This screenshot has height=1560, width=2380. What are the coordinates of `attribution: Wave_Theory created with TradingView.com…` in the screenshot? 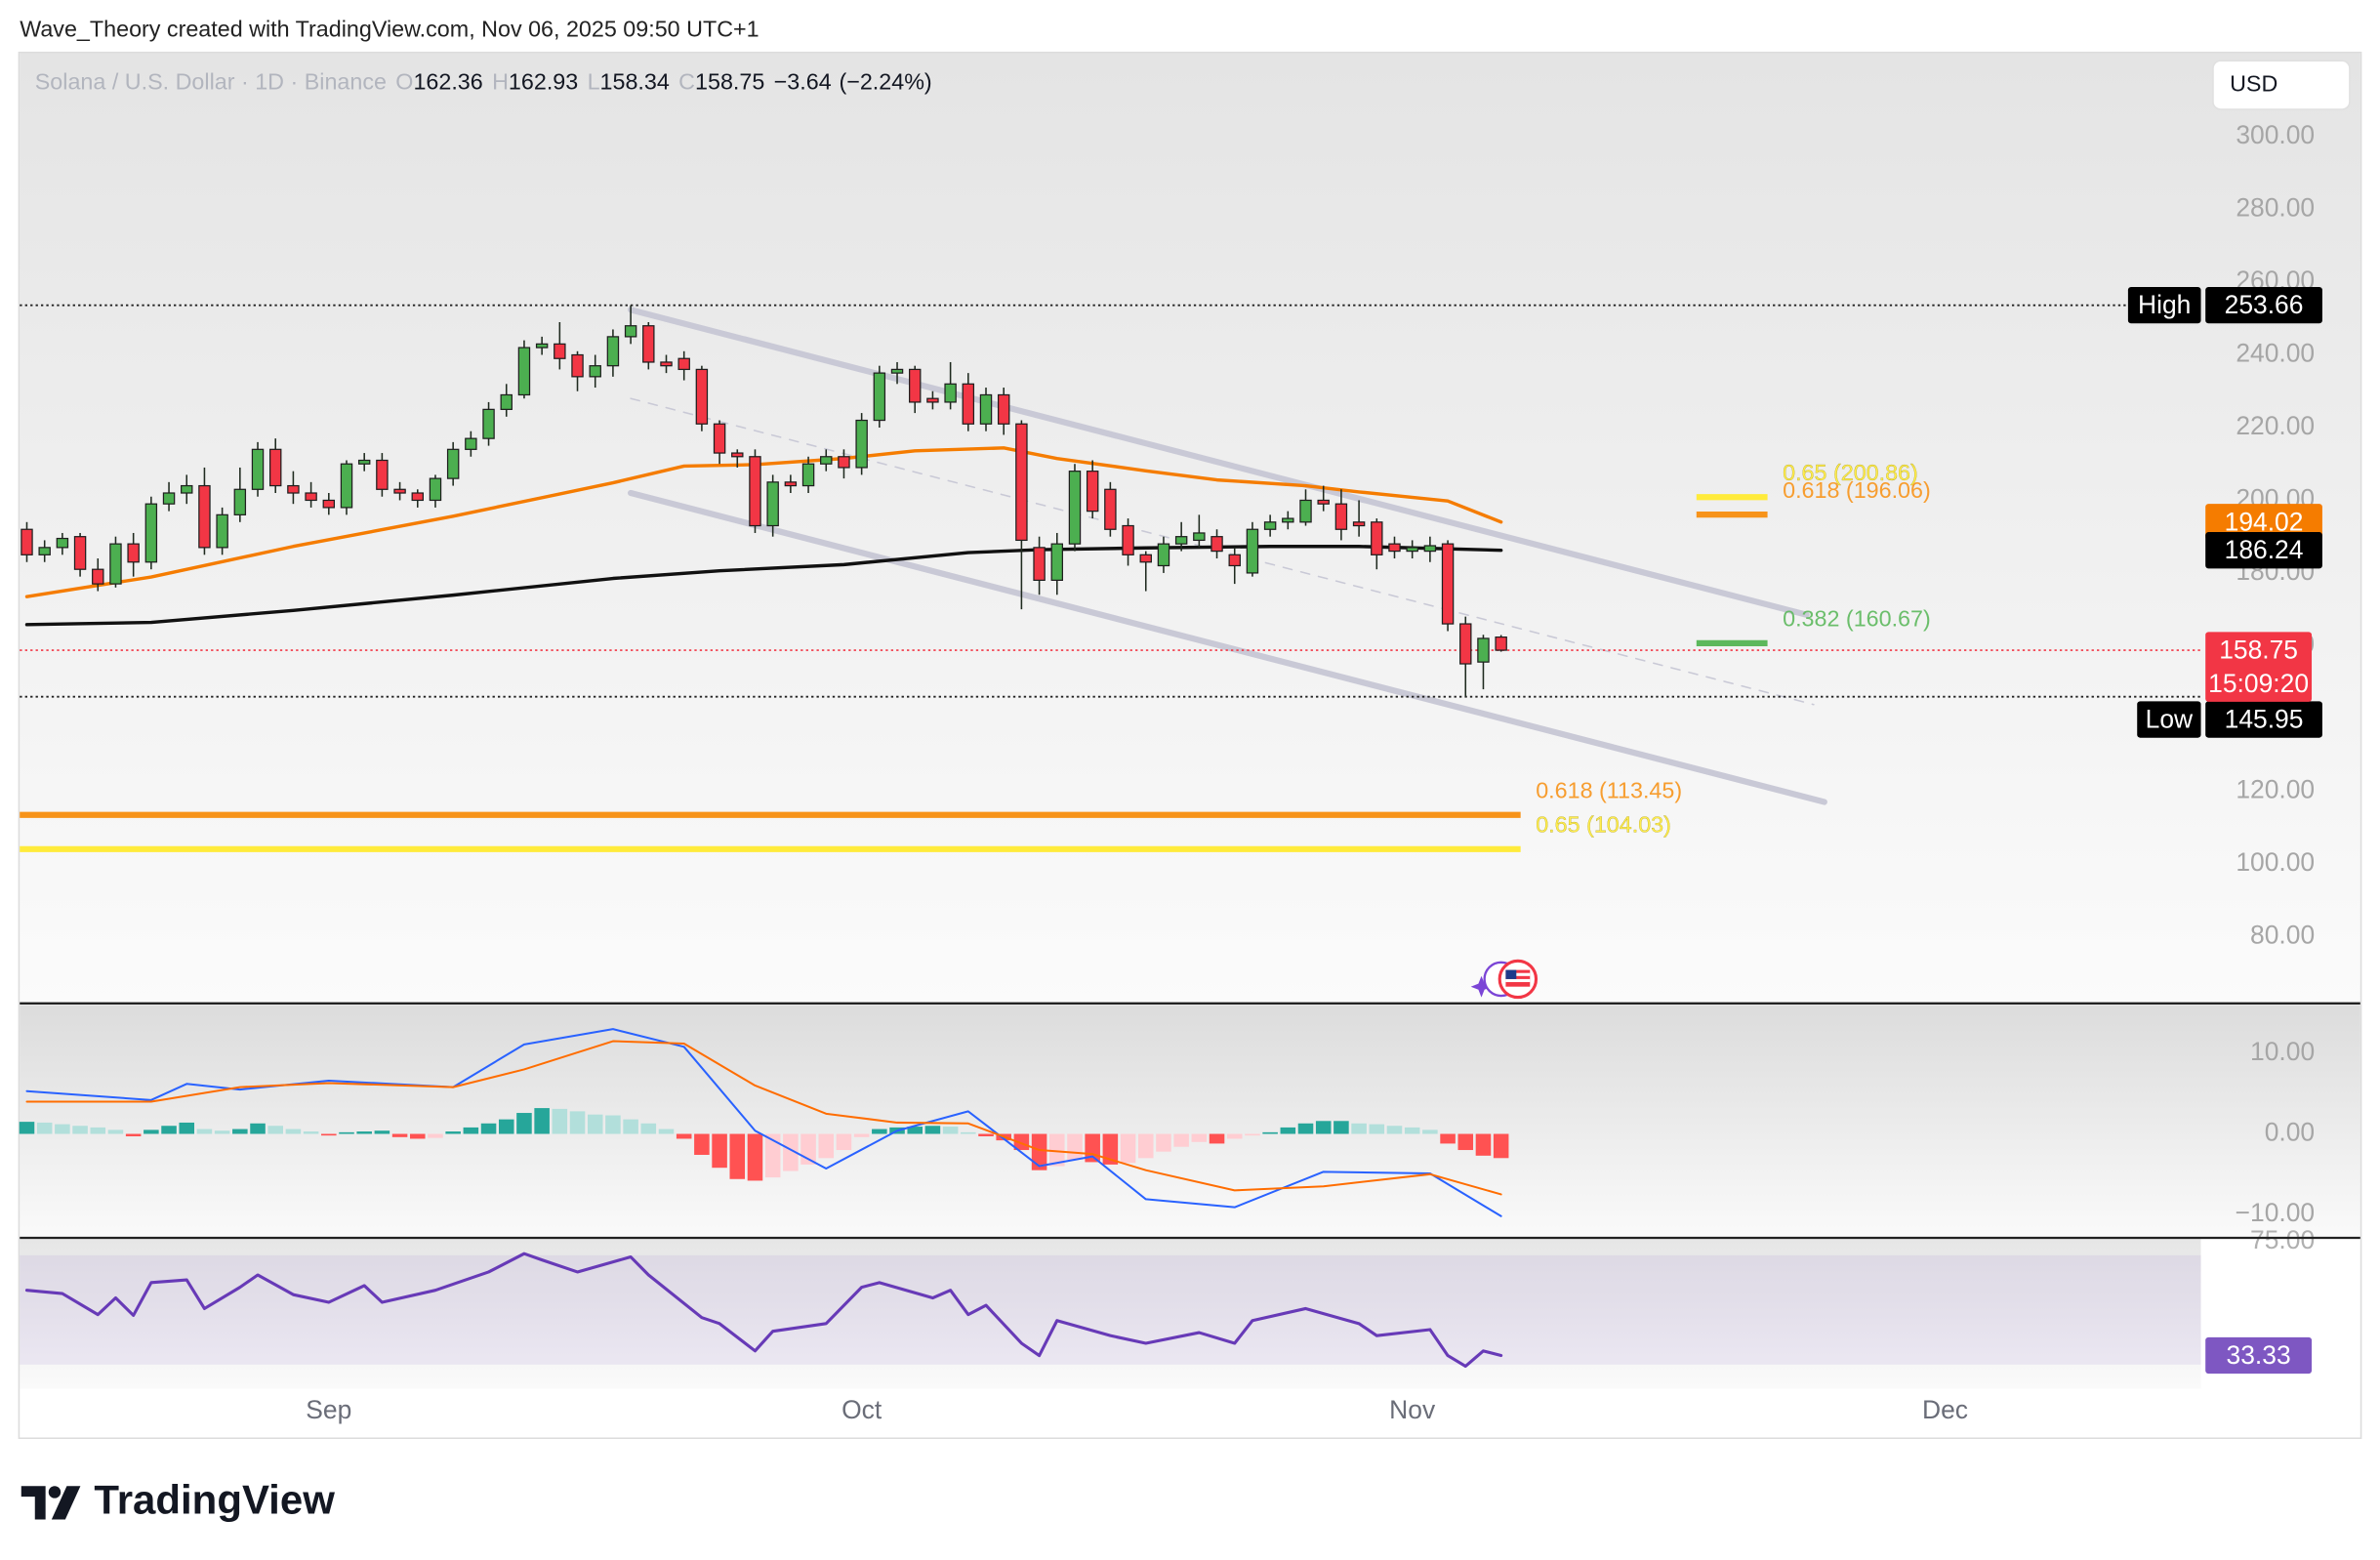 It's located at (389, 28).